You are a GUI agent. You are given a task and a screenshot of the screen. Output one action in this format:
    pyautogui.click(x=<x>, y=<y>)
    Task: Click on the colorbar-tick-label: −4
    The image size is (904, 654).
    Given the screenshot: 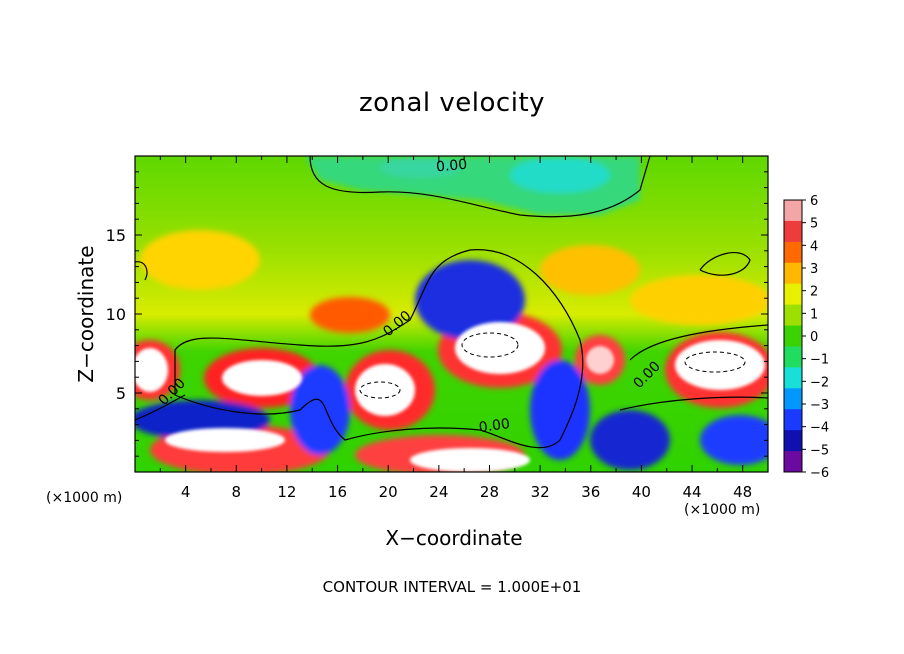 What is the action you would take?
    pyautogui.click(x=819, y=428)
    